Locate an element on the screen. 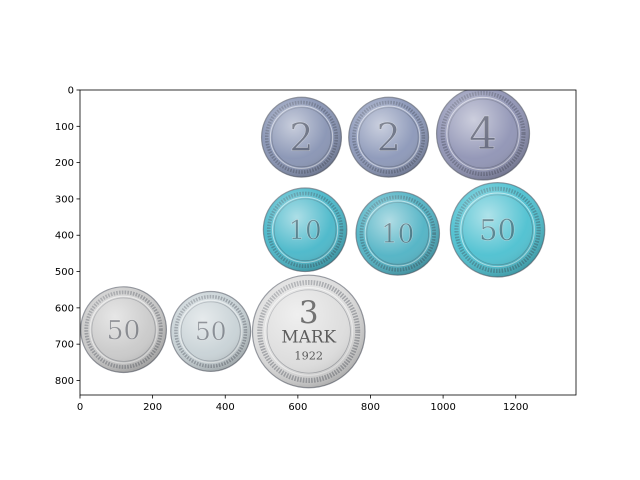 The image size is (640, 480). x-tick-label: 1000 is located at coordinates (442, 407).